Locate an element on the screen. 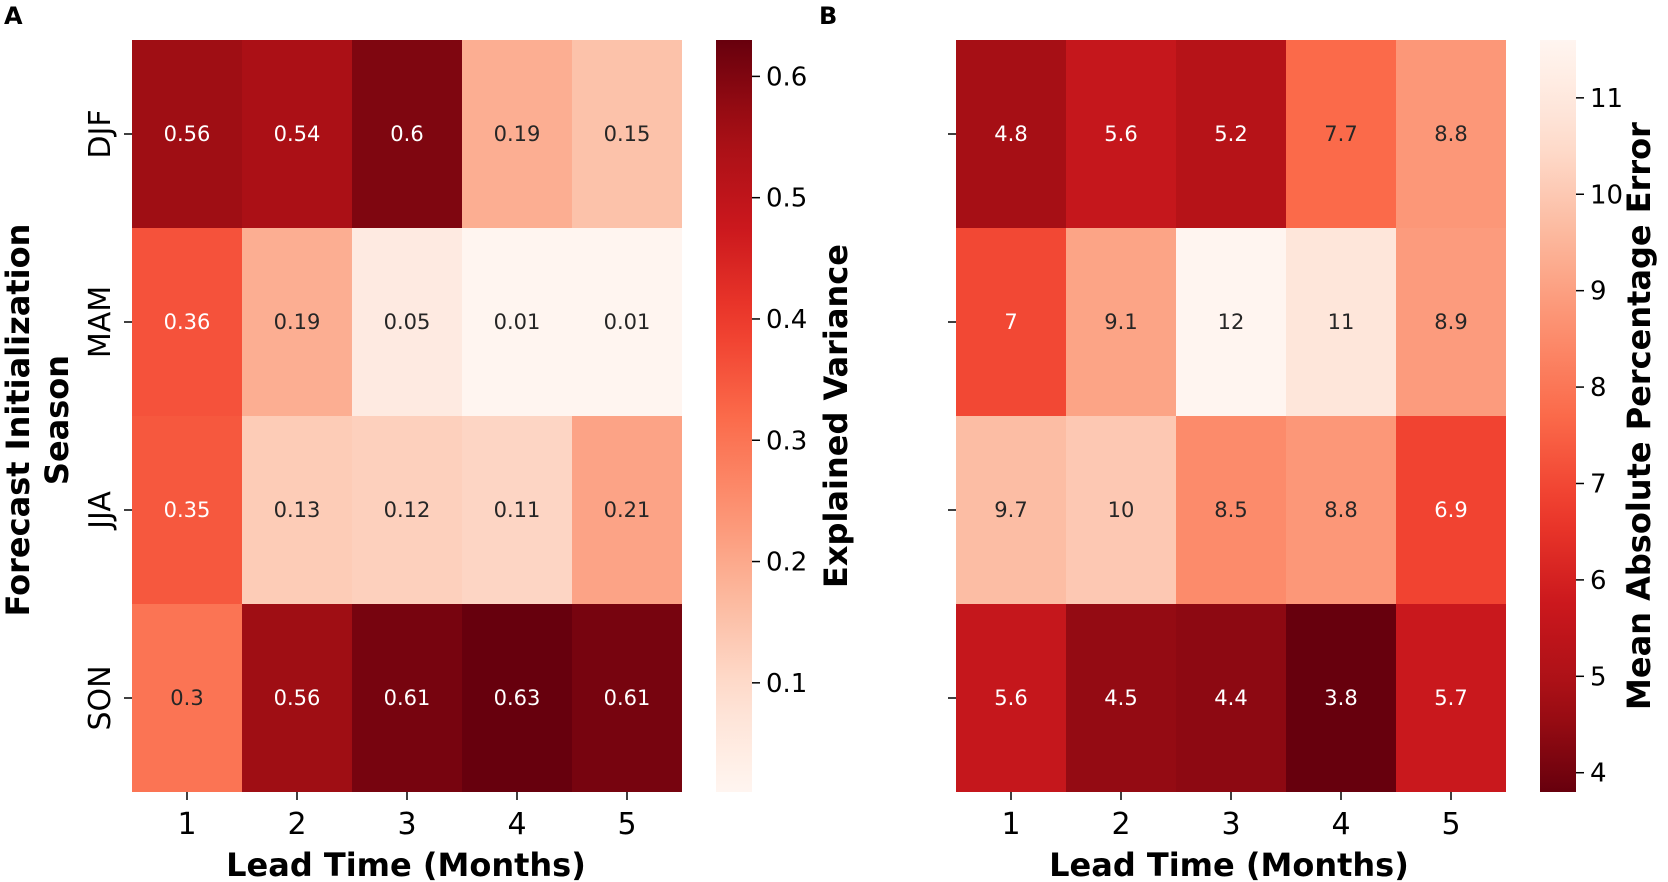 The width and height of the screenshot is (1668, 882). colorbar-a-tick-label: 0.5 is located at coordinates (786, 199).